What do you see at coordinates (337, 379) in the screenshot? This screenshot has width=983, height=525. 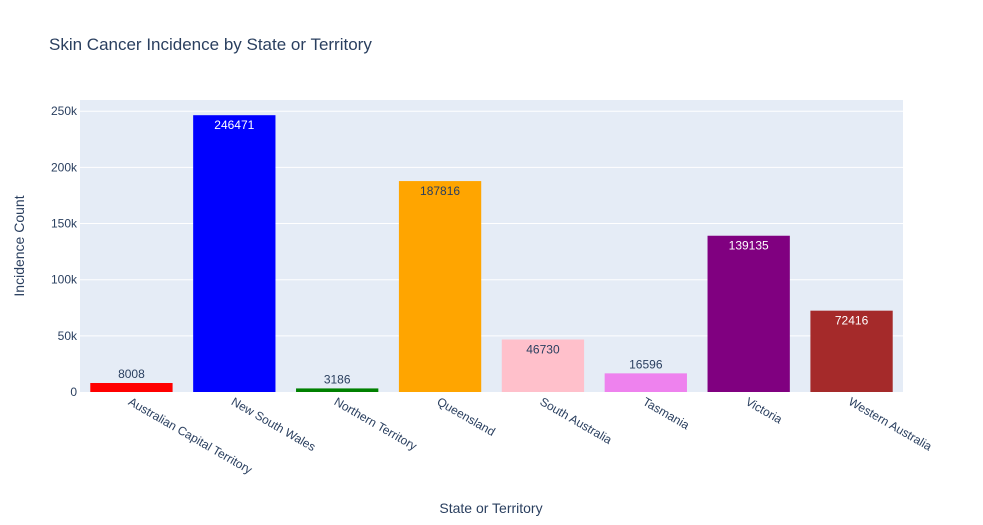 I see `bar-data-label: 3186` at bounding box center [337, 379].